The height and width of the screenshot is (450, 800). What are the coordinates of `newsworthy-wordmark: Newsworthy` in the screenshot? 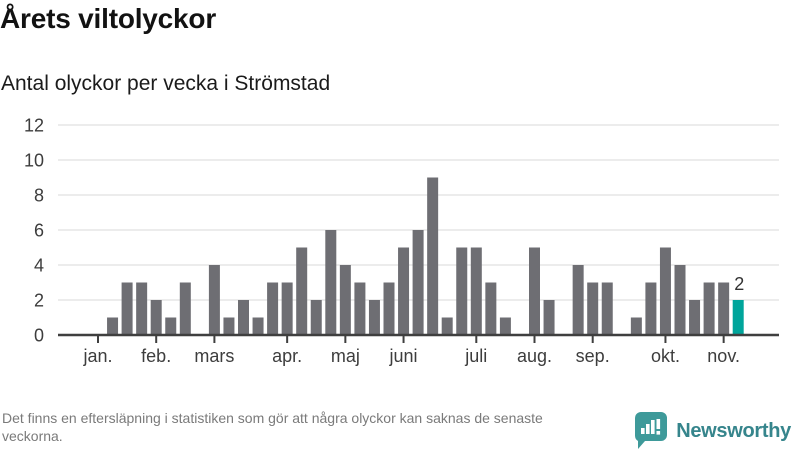 It's located at (733, 430).